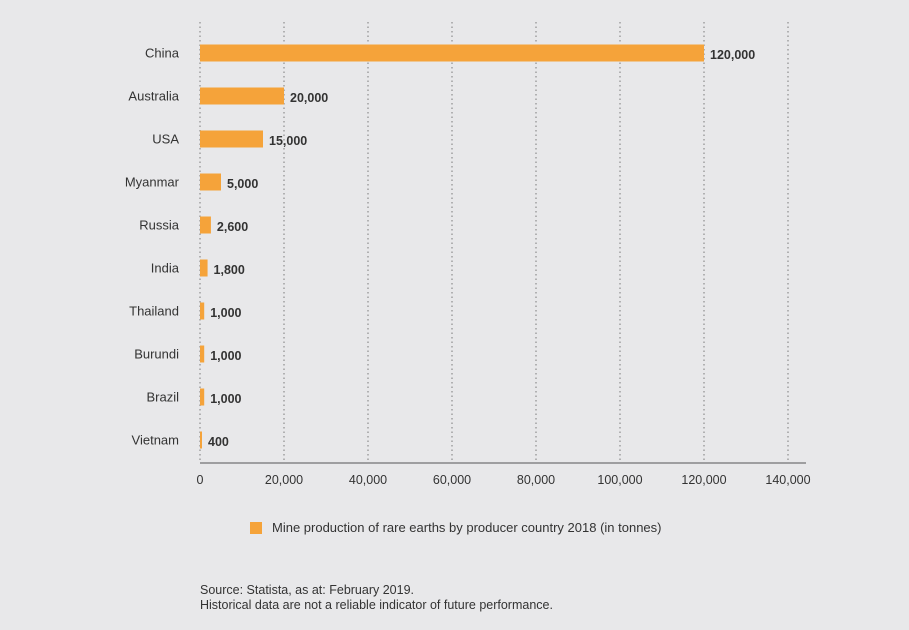  I want to click on category-label: China, so click(162, 53).